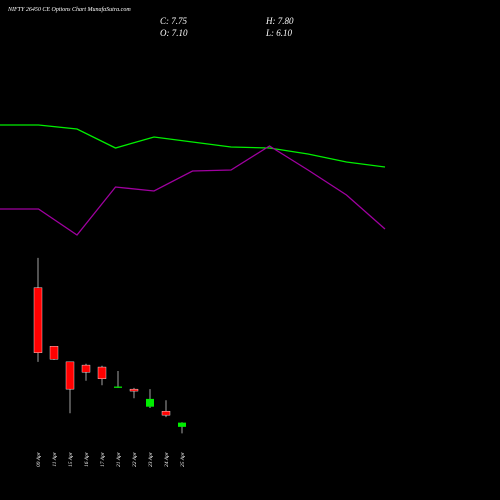 The width and height of the screenshot is (500, 500). I want to click on x-tick-label: 17 Apr, so click(103, 459).